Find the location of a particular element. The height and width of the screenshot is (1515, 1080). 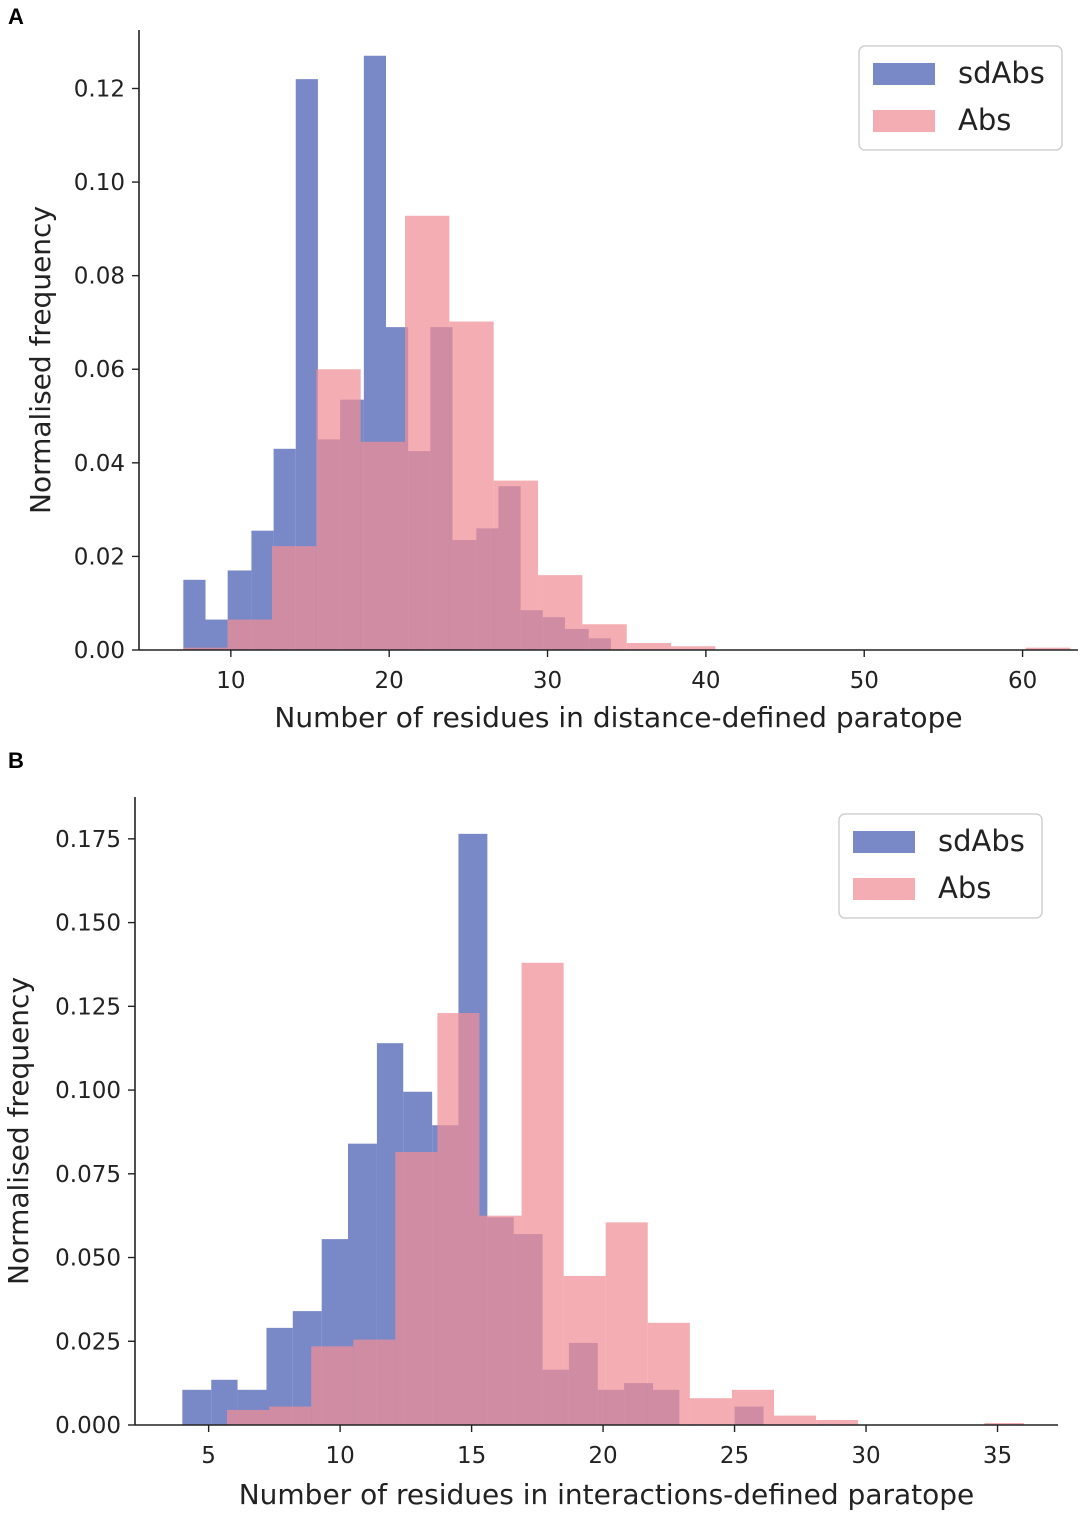

y-tick-label: 0.025 is located at coordinates (88, 1342).